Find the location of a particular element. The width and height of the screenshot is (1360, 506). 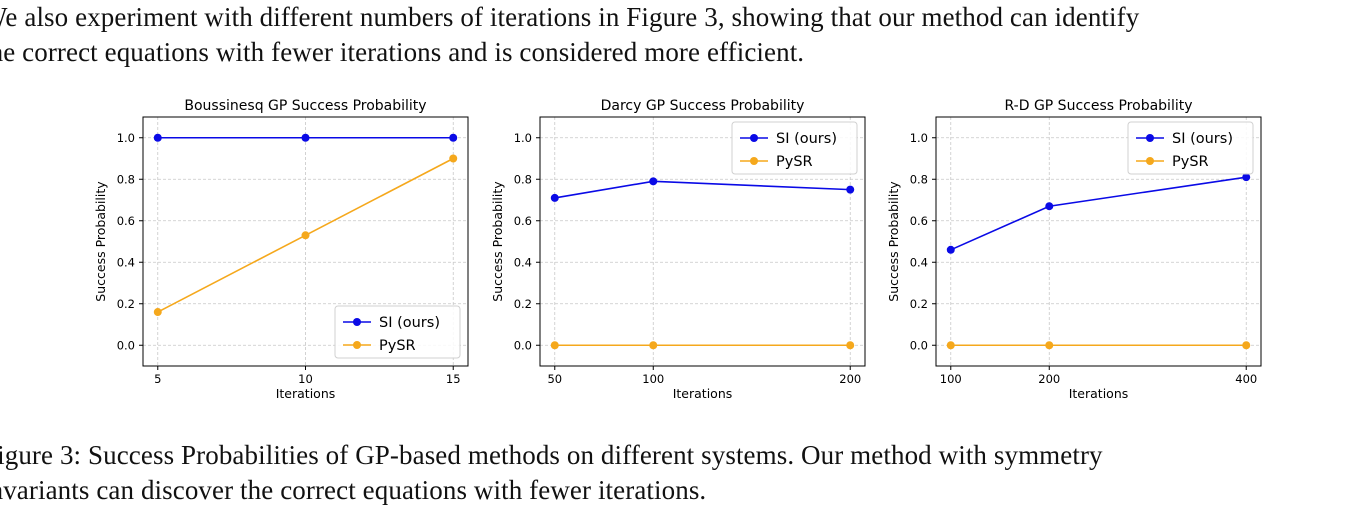

x-tick-label: 10 is located at coordinates (305, 379).